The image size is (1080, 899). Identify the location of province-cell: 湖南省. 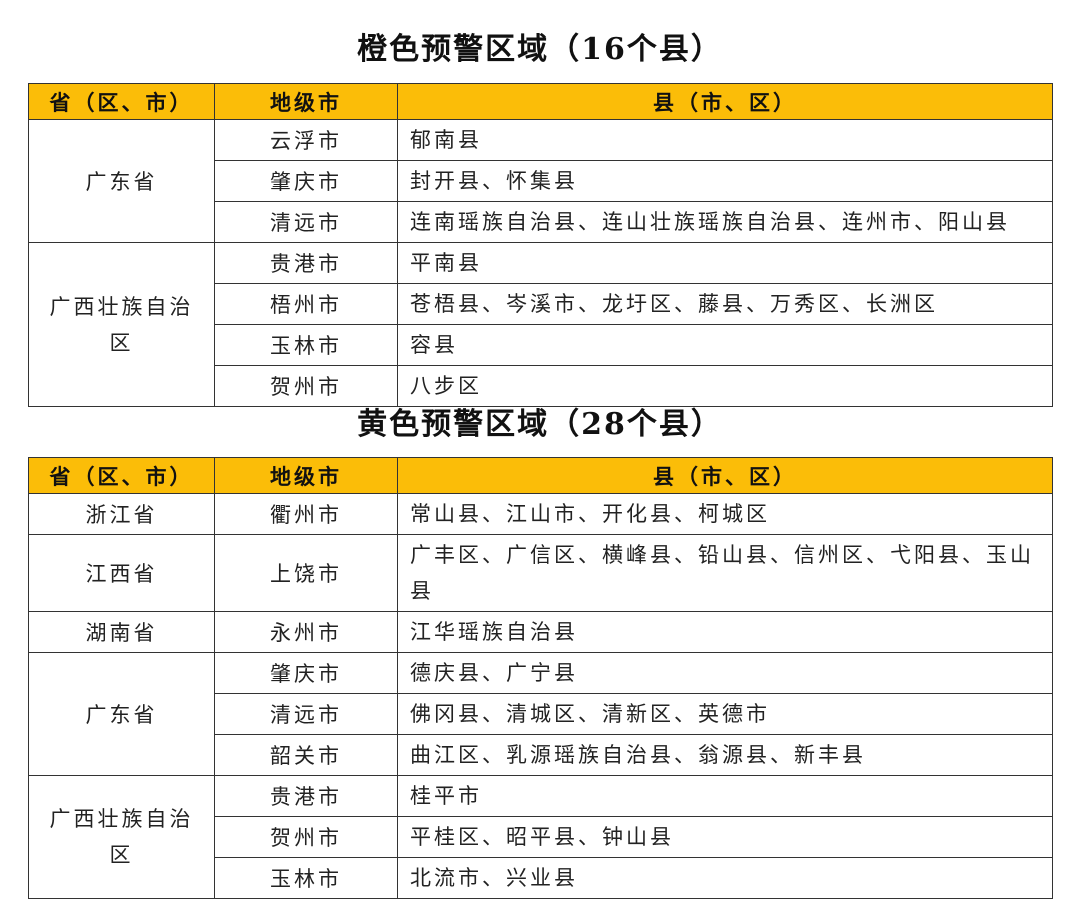
(121, 632).